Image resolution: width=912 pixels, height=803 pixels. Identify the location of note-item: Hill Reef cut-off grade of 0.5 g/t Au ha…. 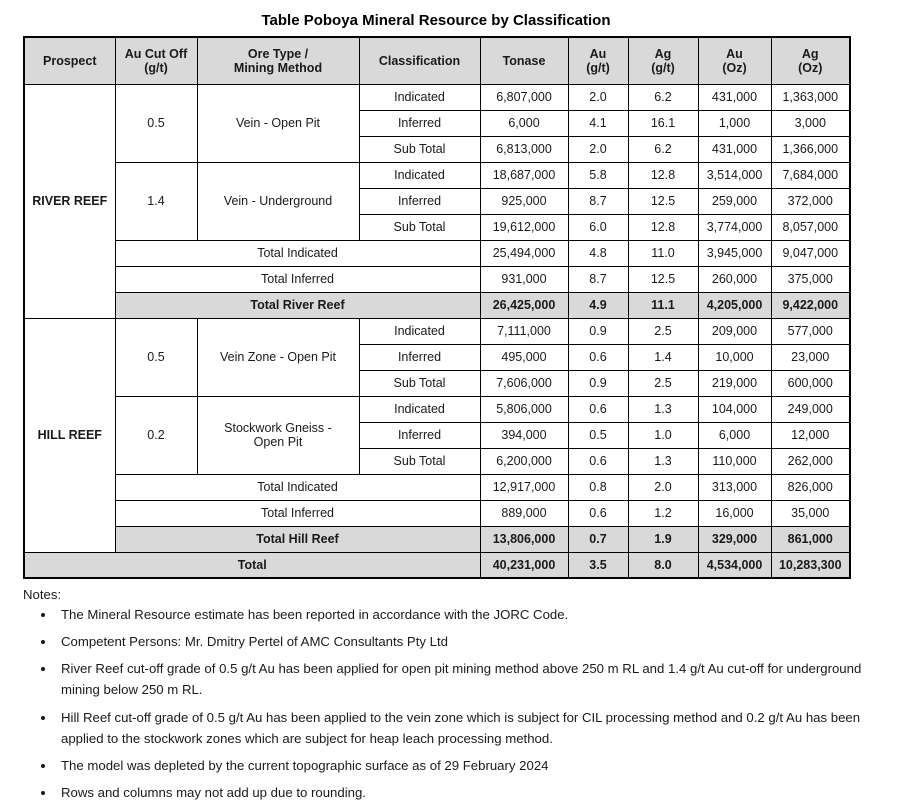
(472, 728).